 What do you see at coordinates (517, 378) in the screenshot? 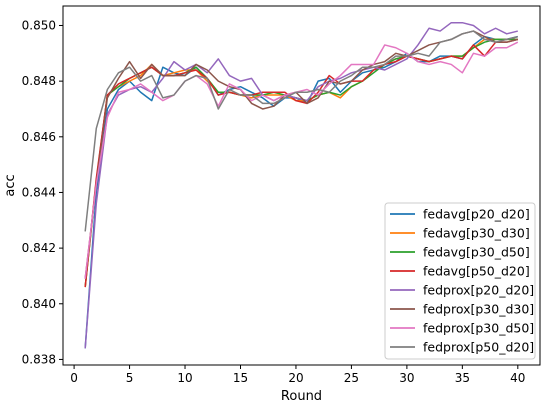
I see `x-tick-label: 40` at bounding box center [517, 378].